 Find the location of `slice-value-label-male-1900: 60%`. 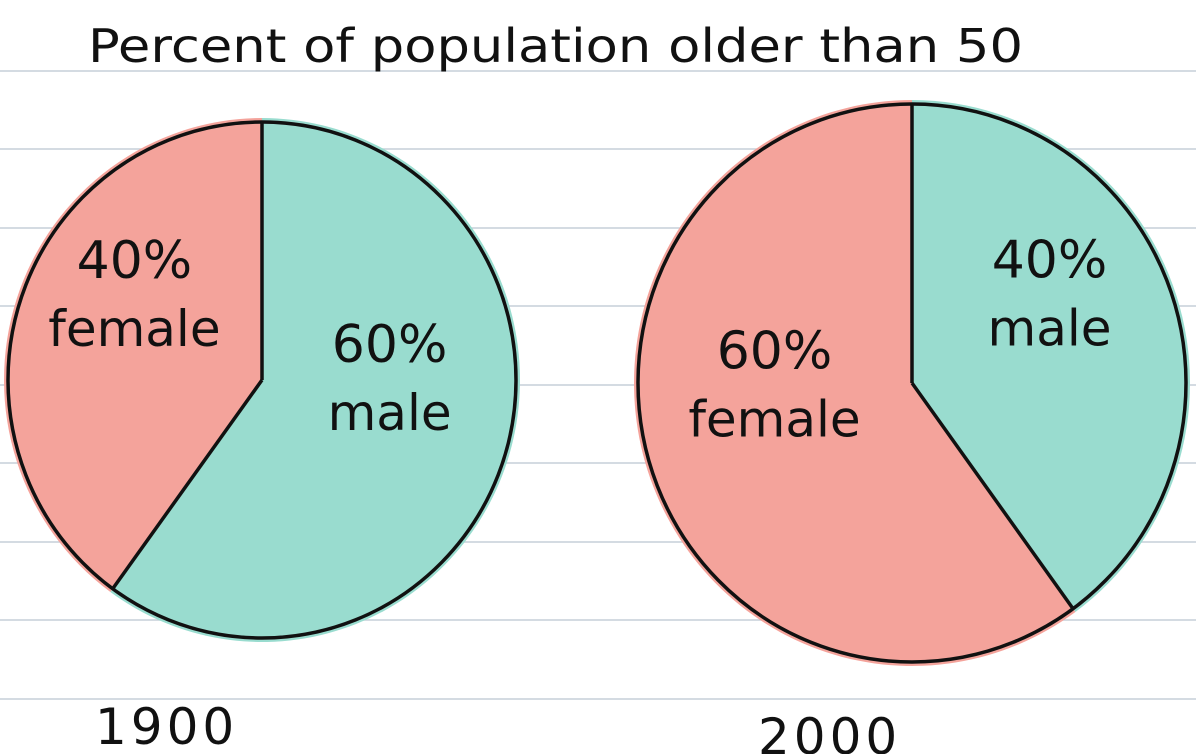

slice-value-label-male-1900: 60% is located at coordinates (390, 345).